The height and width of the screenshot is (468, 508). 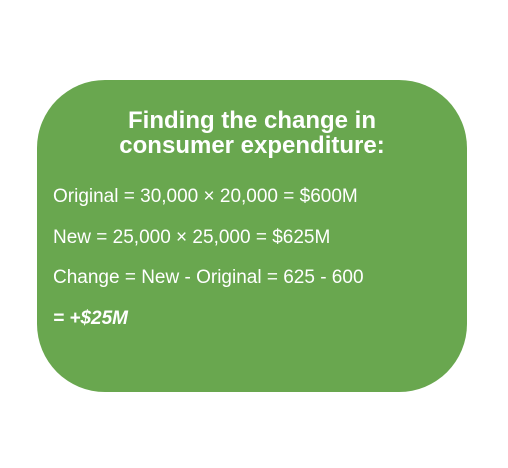 What do you see at coordinates (205, 196) in the screenshot?
I see `original-expenditure-line: Original = 30,000 × 20,000 = $600M` at bounding box center [205, 196].